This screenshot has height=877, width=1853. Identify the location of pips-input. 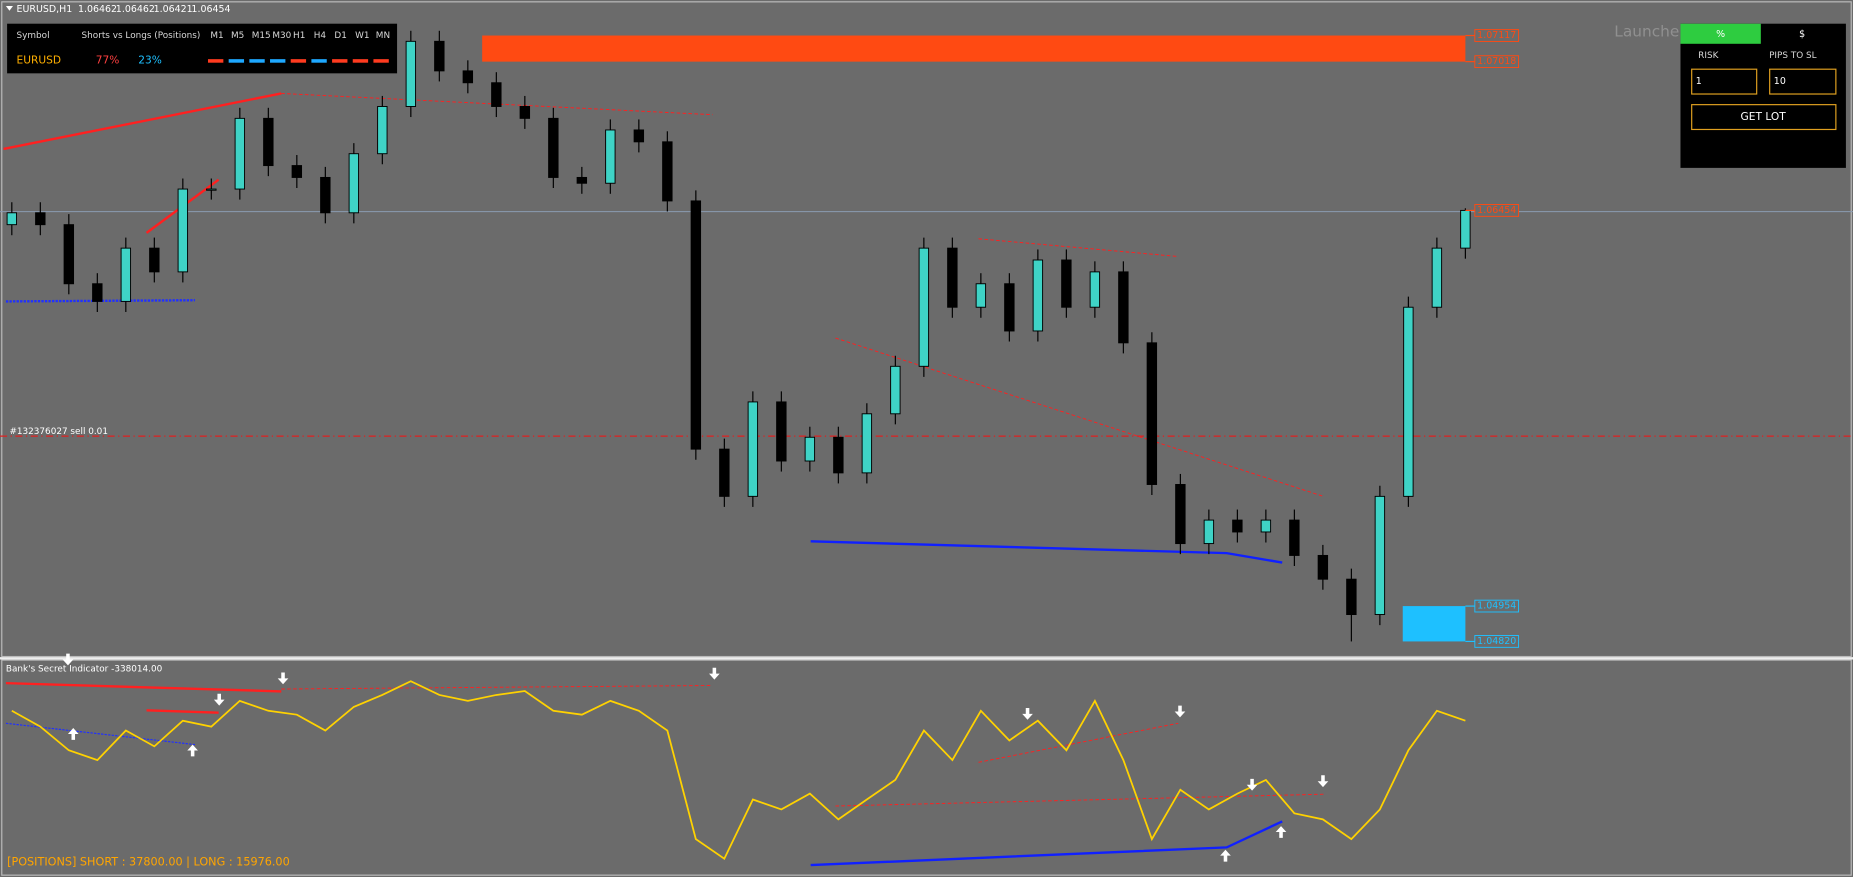
(1803, 81).